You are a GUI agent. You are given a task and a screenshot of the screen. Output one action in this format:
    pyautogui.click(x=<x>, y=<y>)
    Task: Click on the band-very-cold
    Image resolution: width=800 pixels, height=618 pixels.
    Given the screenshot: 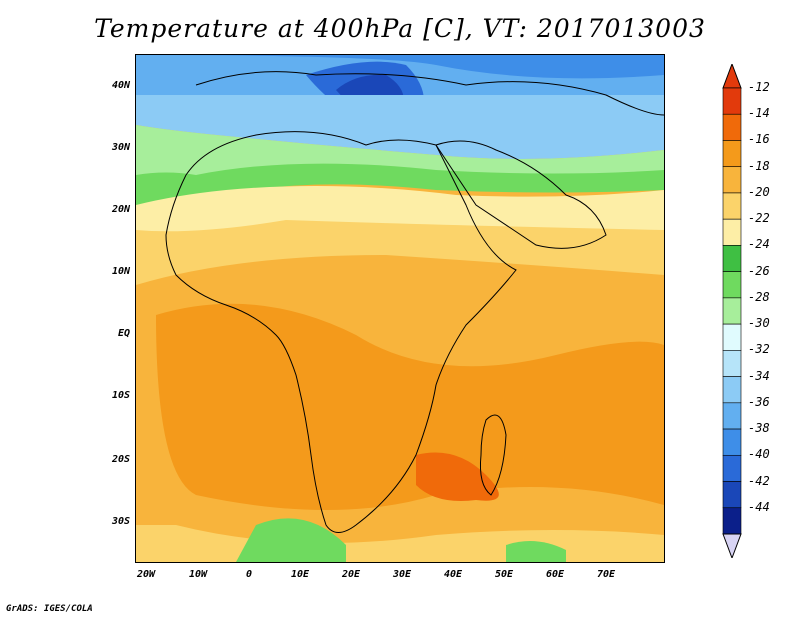 What is the action you would take?
    pyautogui.click(x=400, y=67)
    